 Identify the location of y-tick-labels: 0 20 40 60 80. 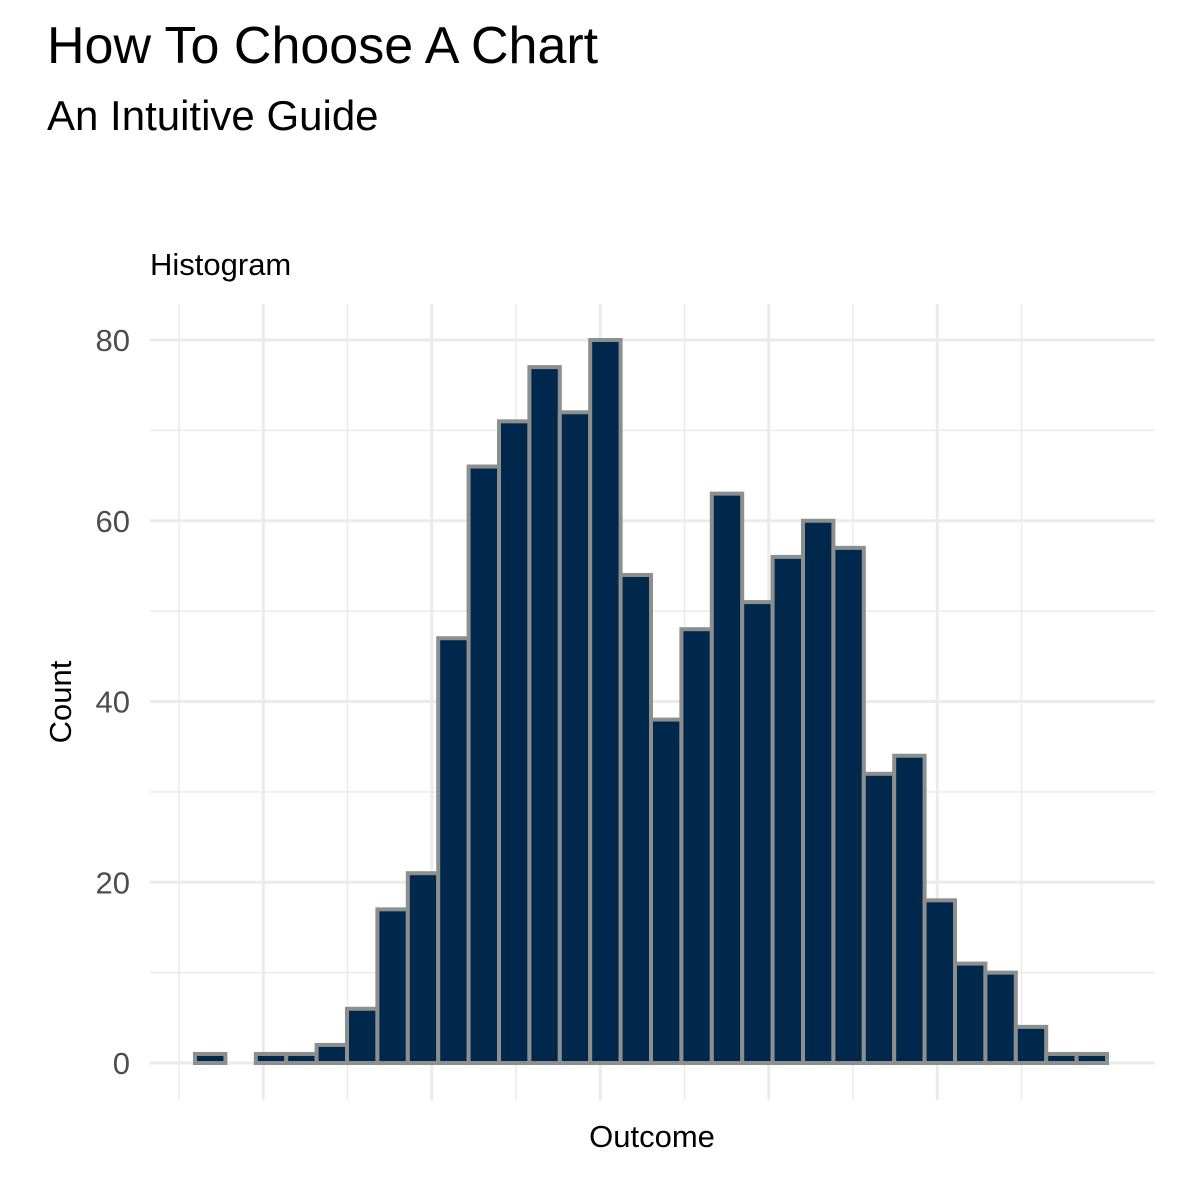
(113, 702).